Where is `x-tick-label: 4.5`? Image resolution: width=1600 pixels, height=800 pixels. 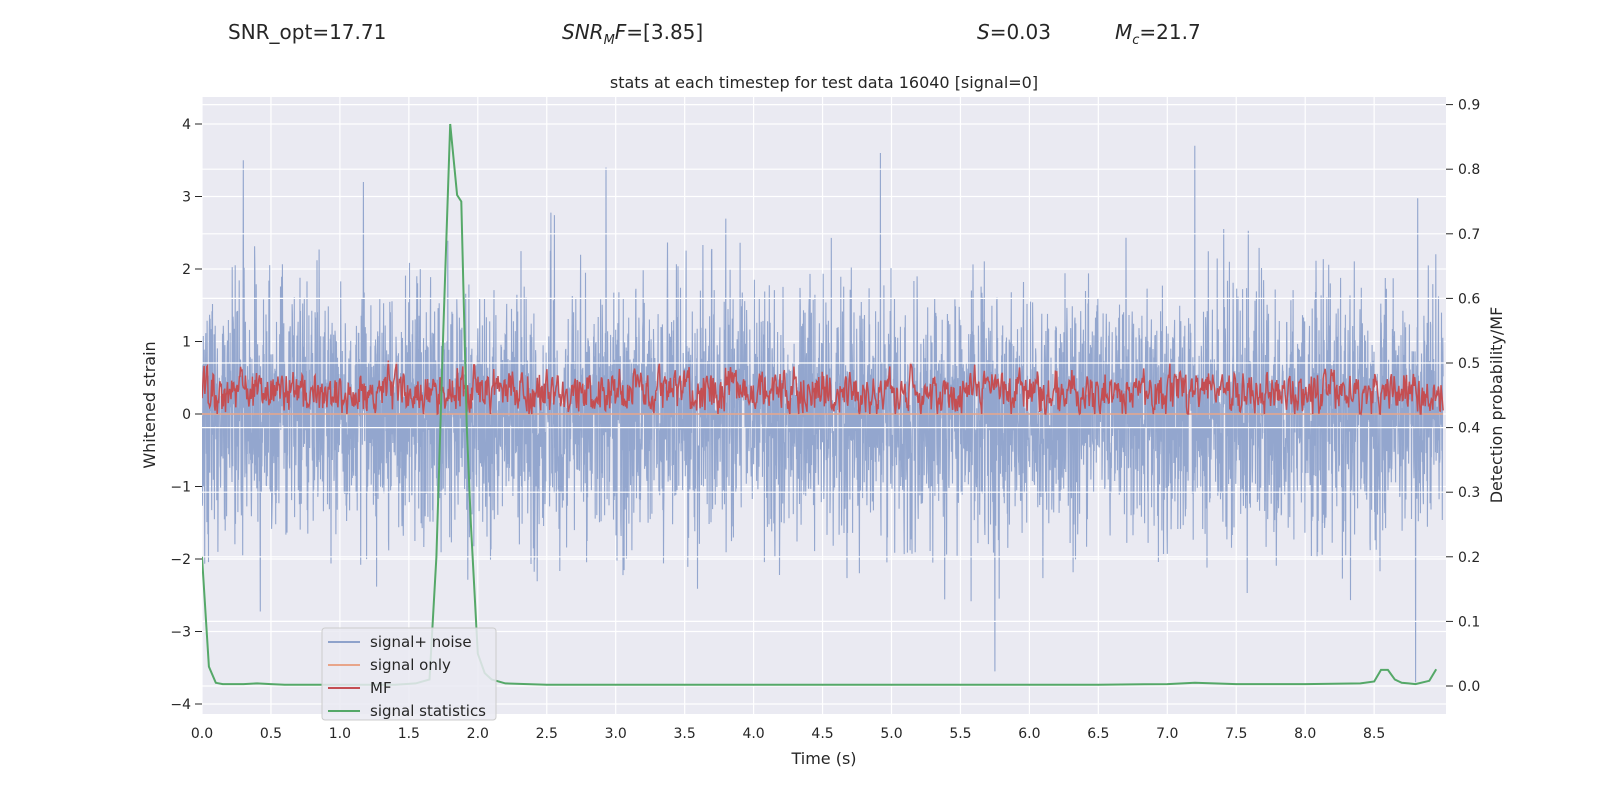
x-tick-label: 4.5 is located at coordinates (822, 734).